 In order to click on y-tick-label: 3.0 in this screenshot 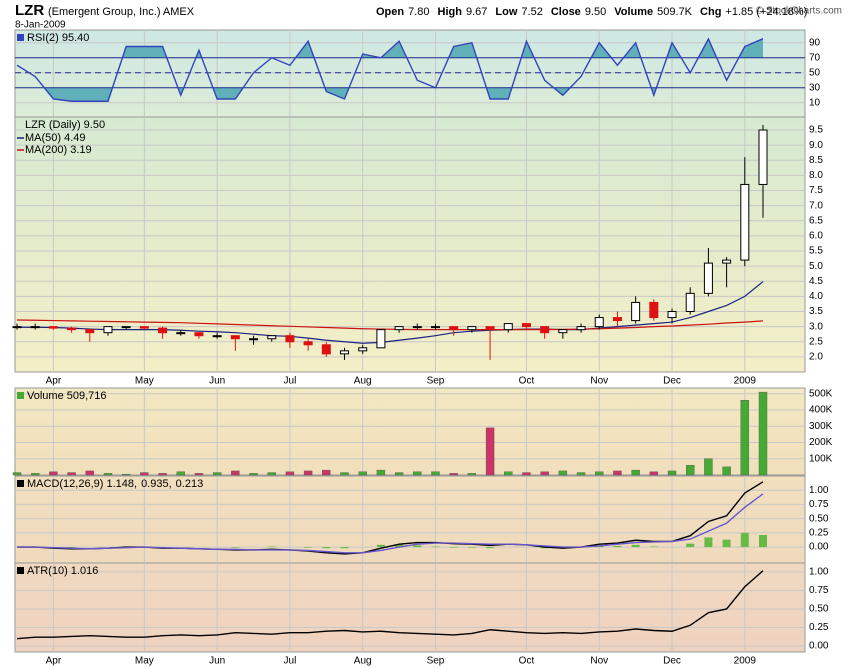, I will do `click(816, 326)`.